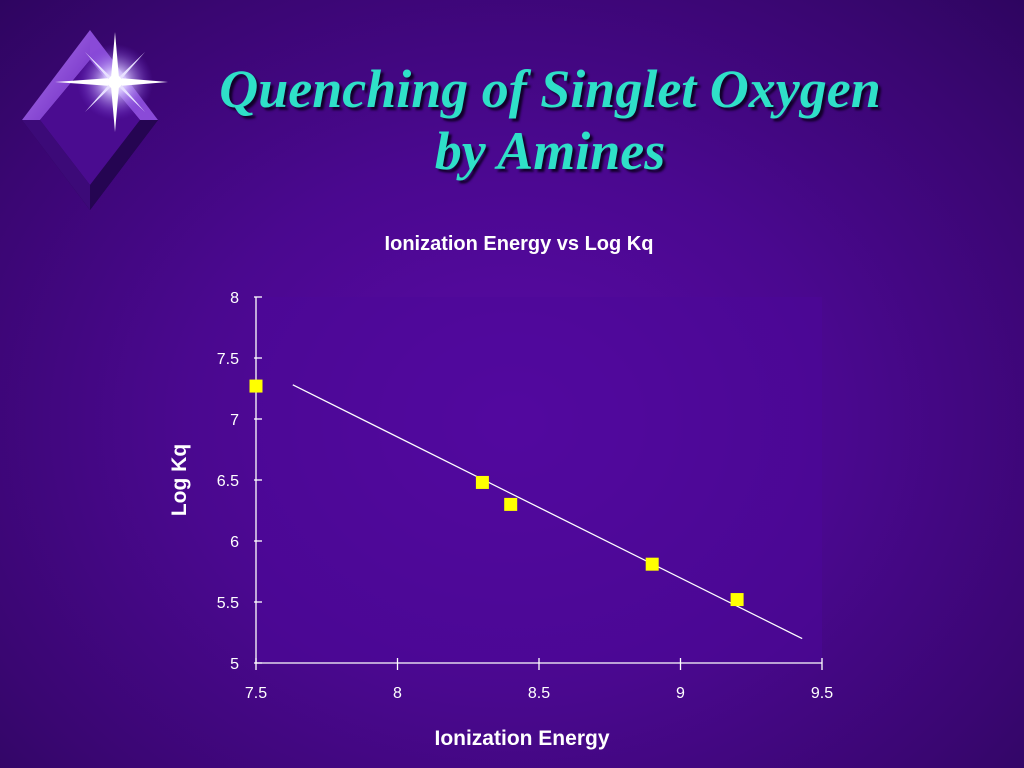 The height and width of the screenshot is (768, 1024). I want to click on chart-title: Ionization Energy vs Log Kq, so click(519, 244).